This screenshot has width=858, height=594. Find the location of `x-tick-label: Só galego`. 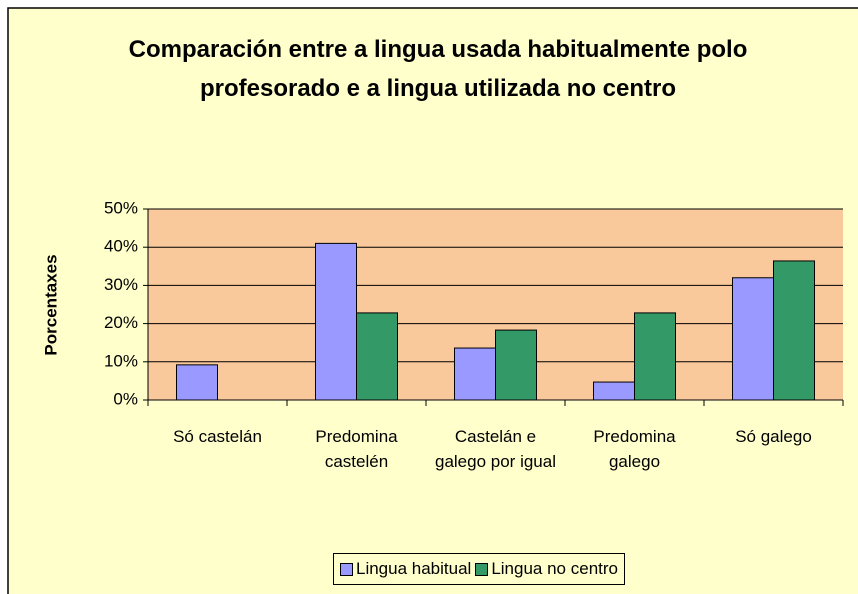

x-tick-label: Só galego is located at coordinates (773, 436).